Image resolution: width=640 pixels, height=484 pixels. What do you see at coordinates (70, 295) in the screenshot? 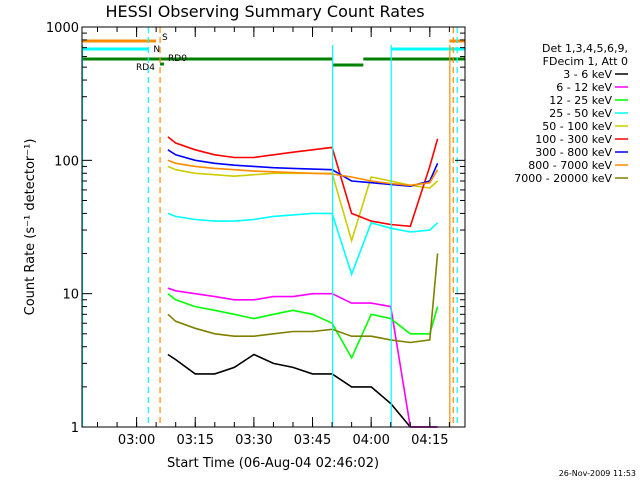
I see `y-tick-label: 10` at bounding box center [70, 295].